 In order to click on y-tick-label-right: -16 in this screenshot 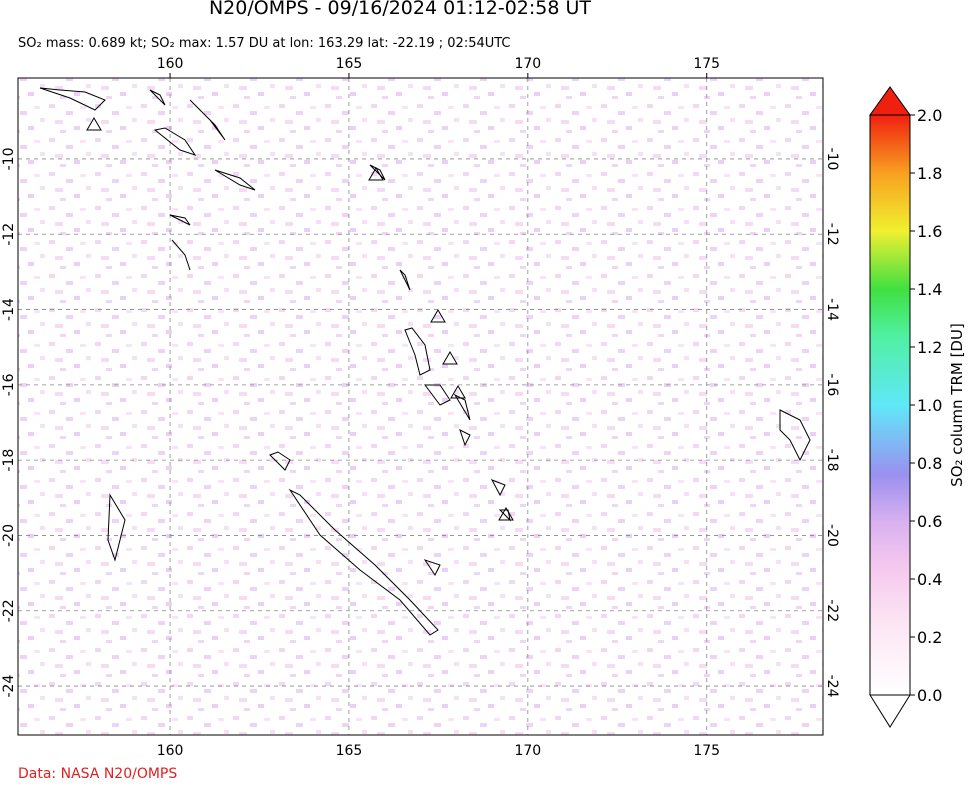, I will do `click(832, 384)`.